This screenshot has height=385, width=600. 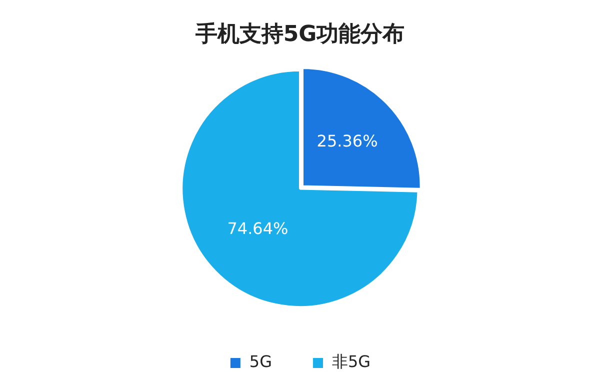 I want to click on data-label: 25.36%, so click(x=347, y=141).